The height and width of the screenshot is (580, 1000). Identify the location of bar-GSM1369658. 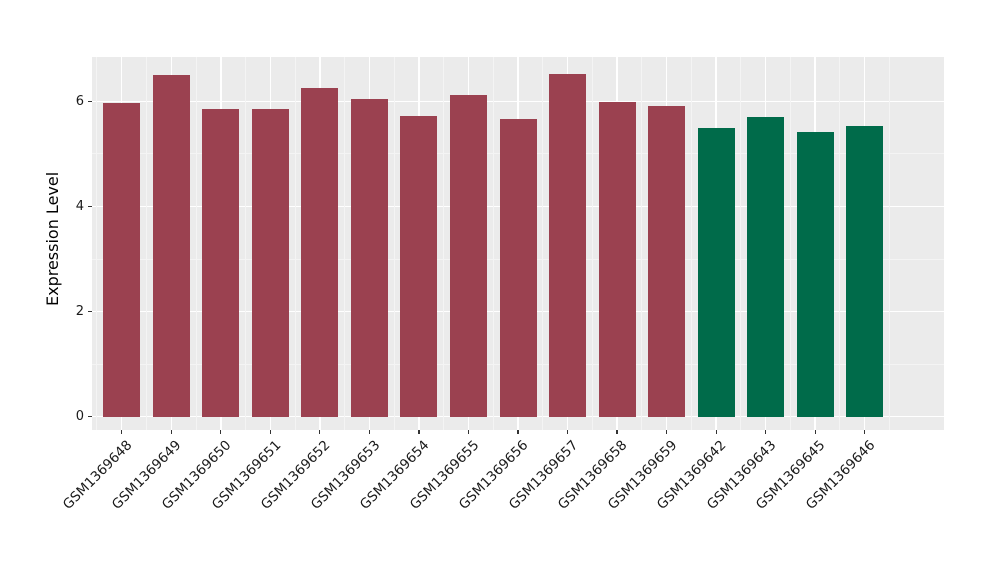
(617, 259).